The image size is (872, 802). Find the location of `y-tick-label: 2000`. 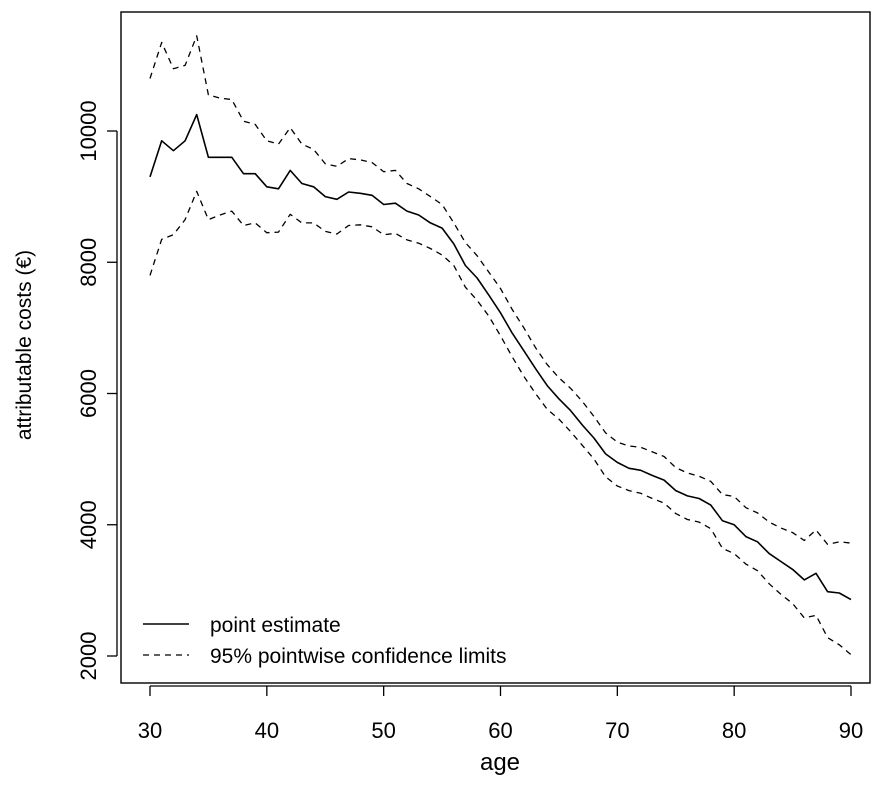

y-tick-label: 2000 is located at coordinates (88, 656).